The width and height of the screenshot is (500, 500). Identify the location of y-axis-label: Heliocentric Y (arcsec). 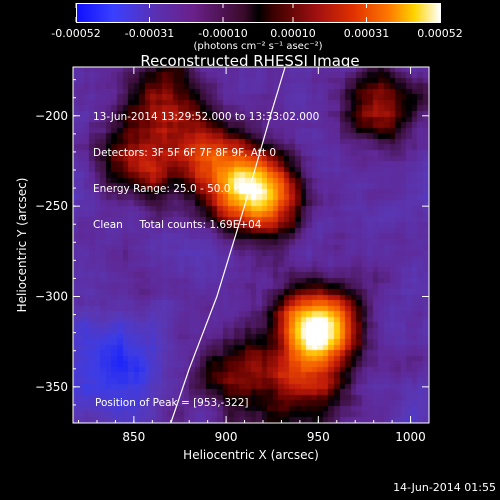
(22, 245).